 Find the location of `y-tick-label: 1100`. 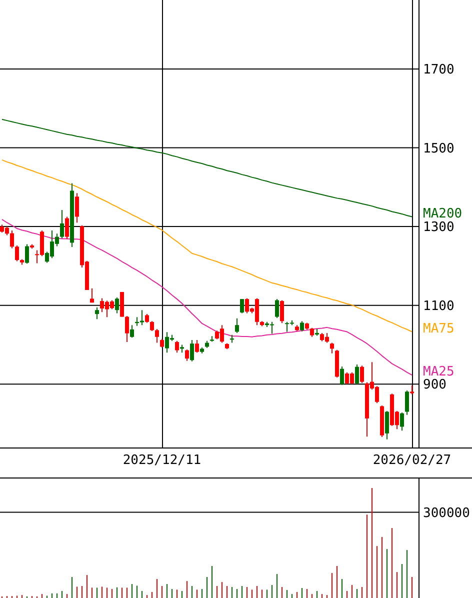

y-tick-label: 1100 is located at coordinates (438, 306).